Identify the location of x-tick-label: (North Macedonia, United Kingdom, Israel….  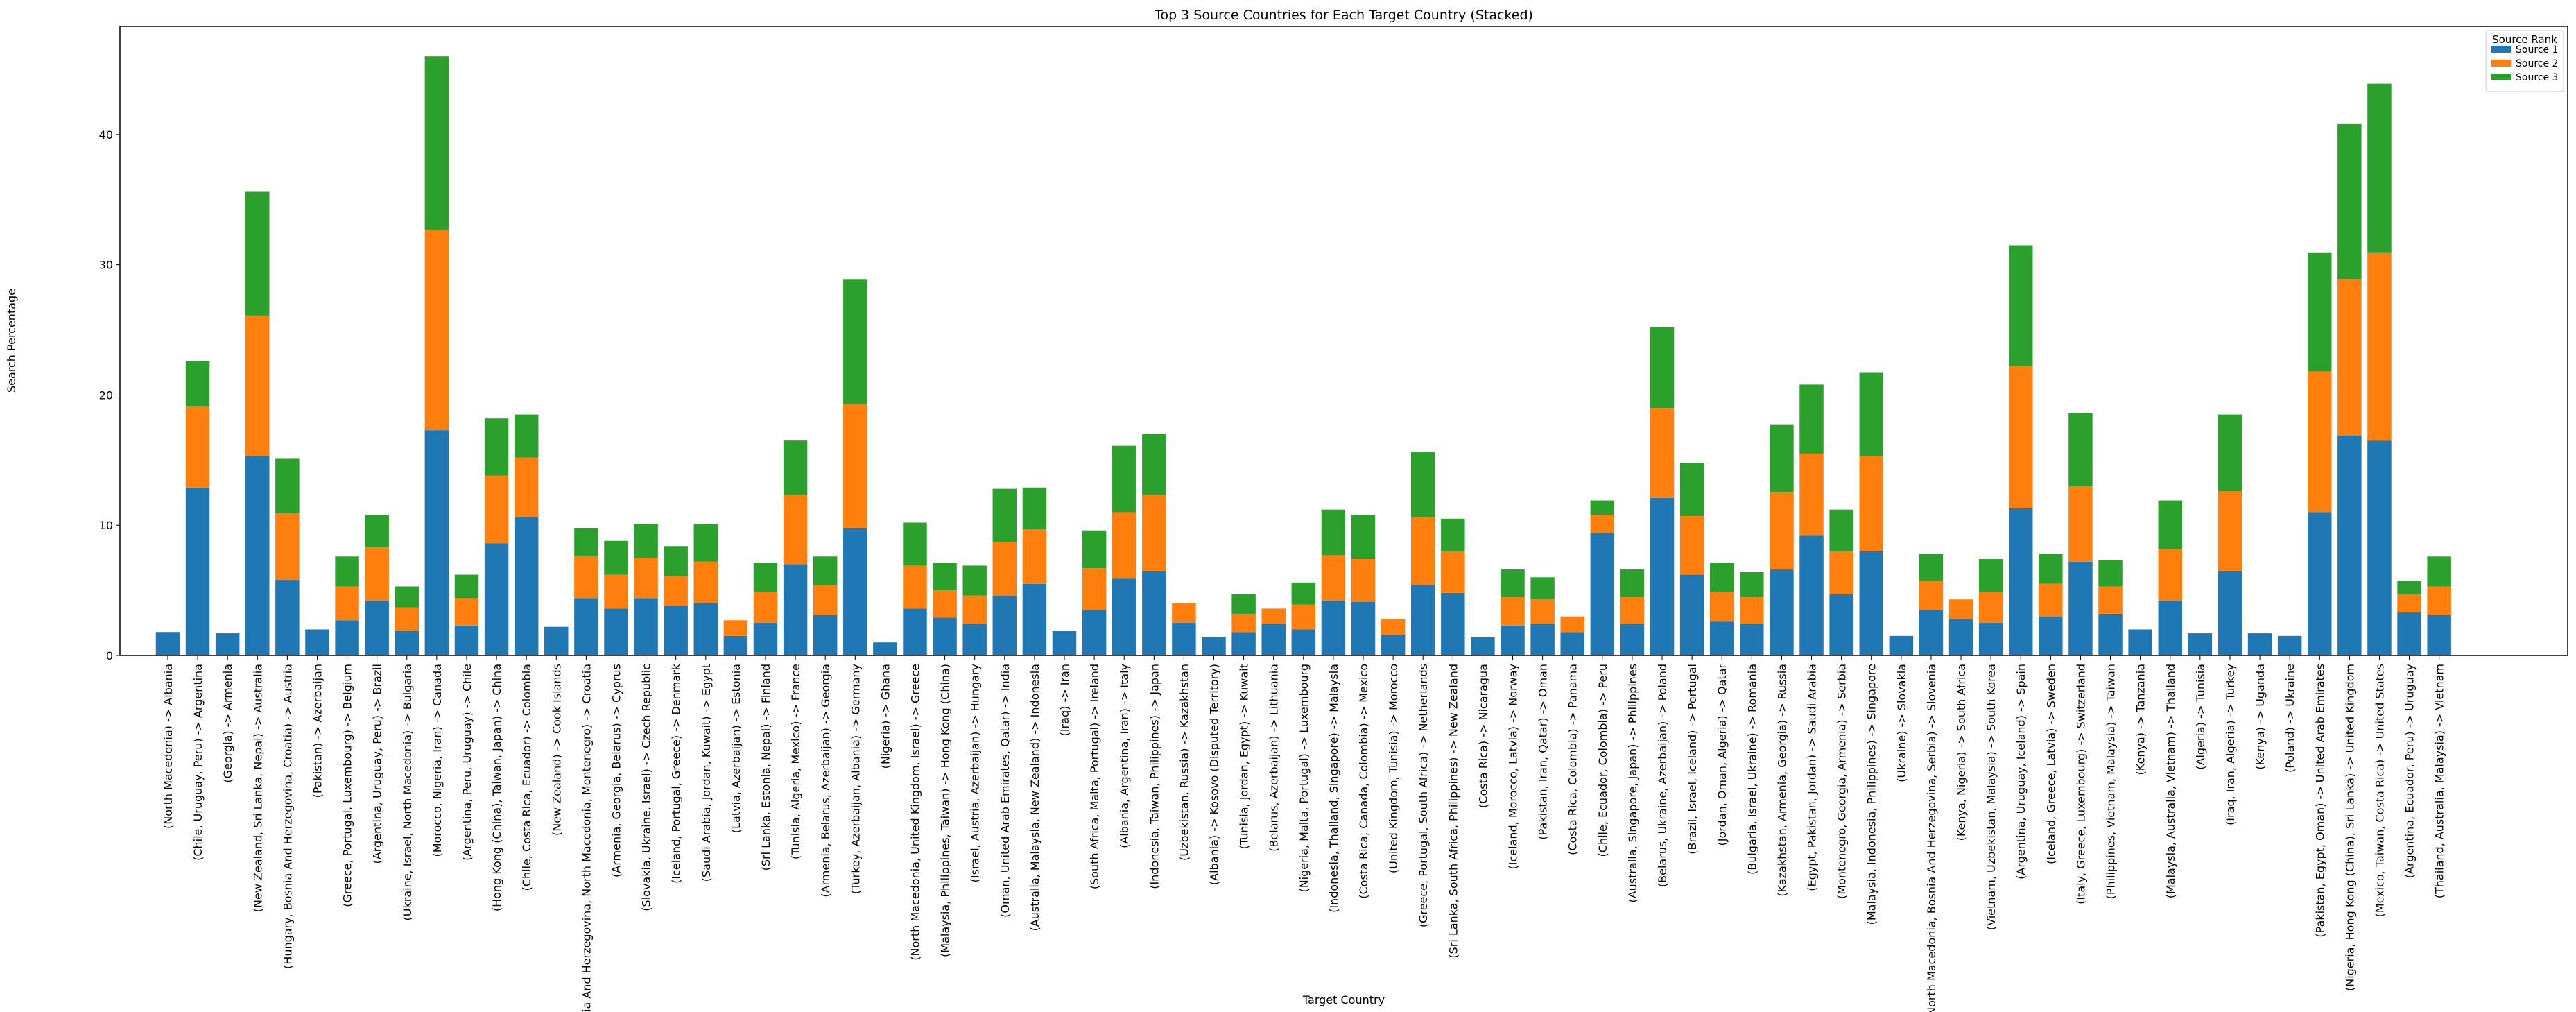
(915, 812).